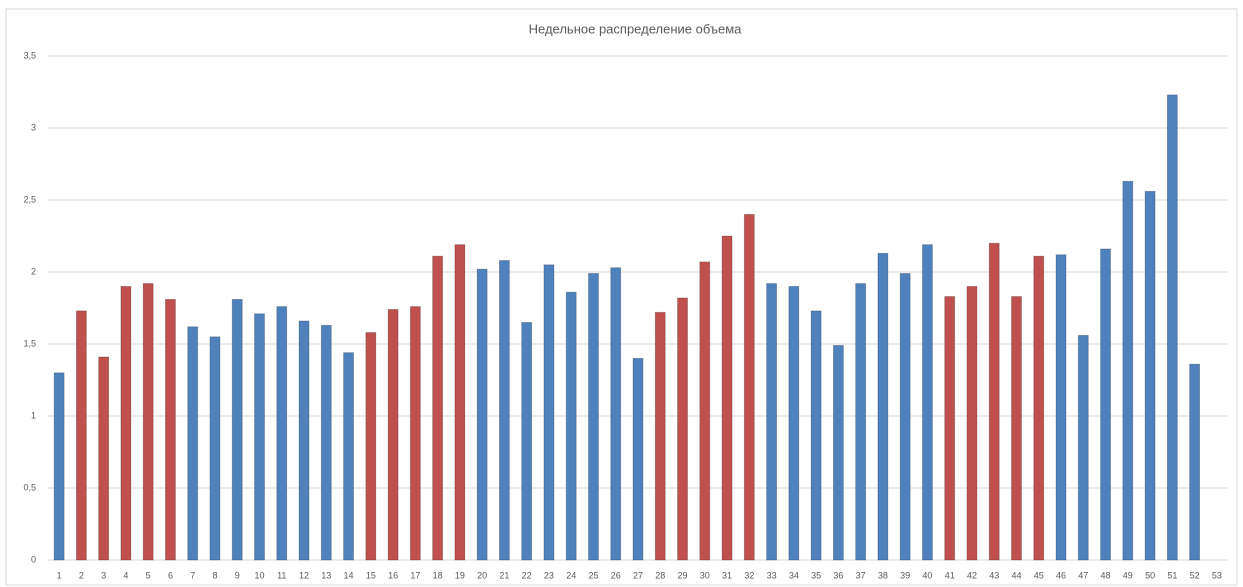 This screenshot has height=587, width=1243. What do you see at coordinates (994, 575) in the screenshot?
I see `x-tick-label: 43` at bounding box center [994, 575].